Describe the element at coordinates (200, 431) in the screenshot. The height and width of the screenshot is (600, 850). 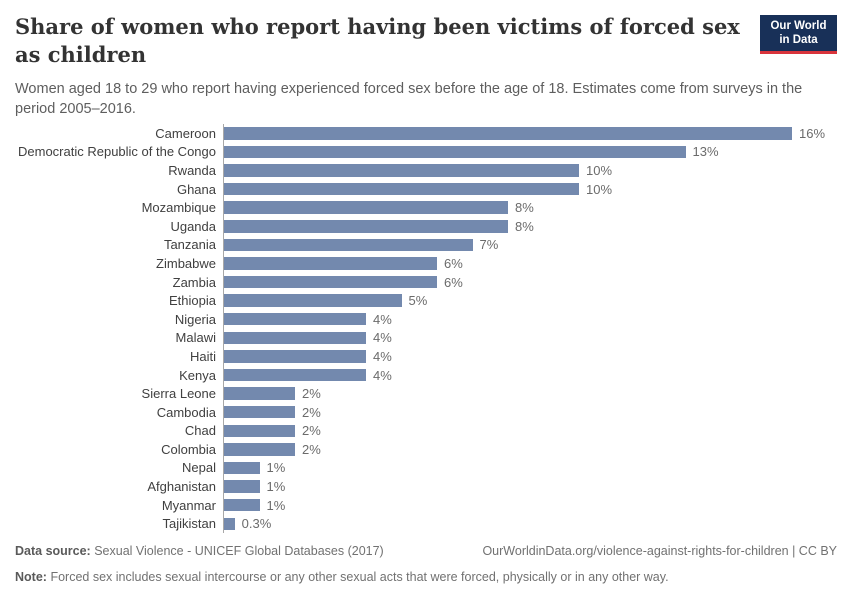
I see `country-label: Chad` at that location.